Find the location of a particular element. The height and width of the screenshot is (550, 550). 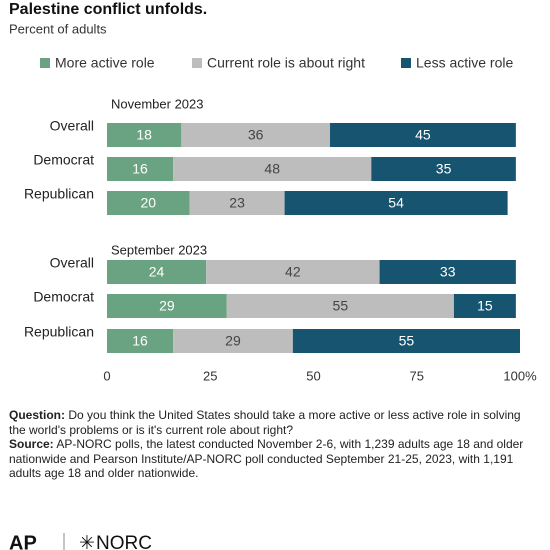

data-label: 36 is located at coordinates (256, 135).